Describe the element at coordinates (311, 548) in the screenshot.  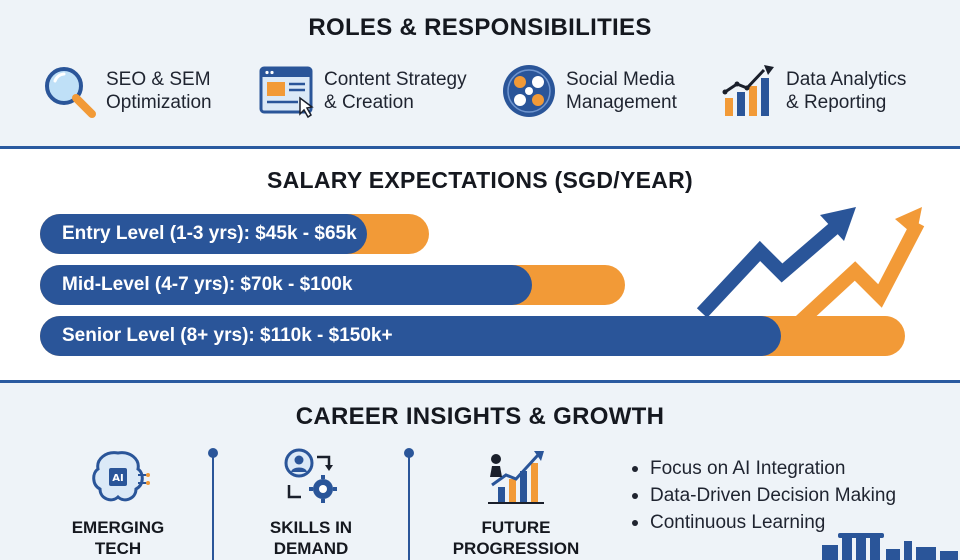
I see `insight-line2: DEMAND` at that location.